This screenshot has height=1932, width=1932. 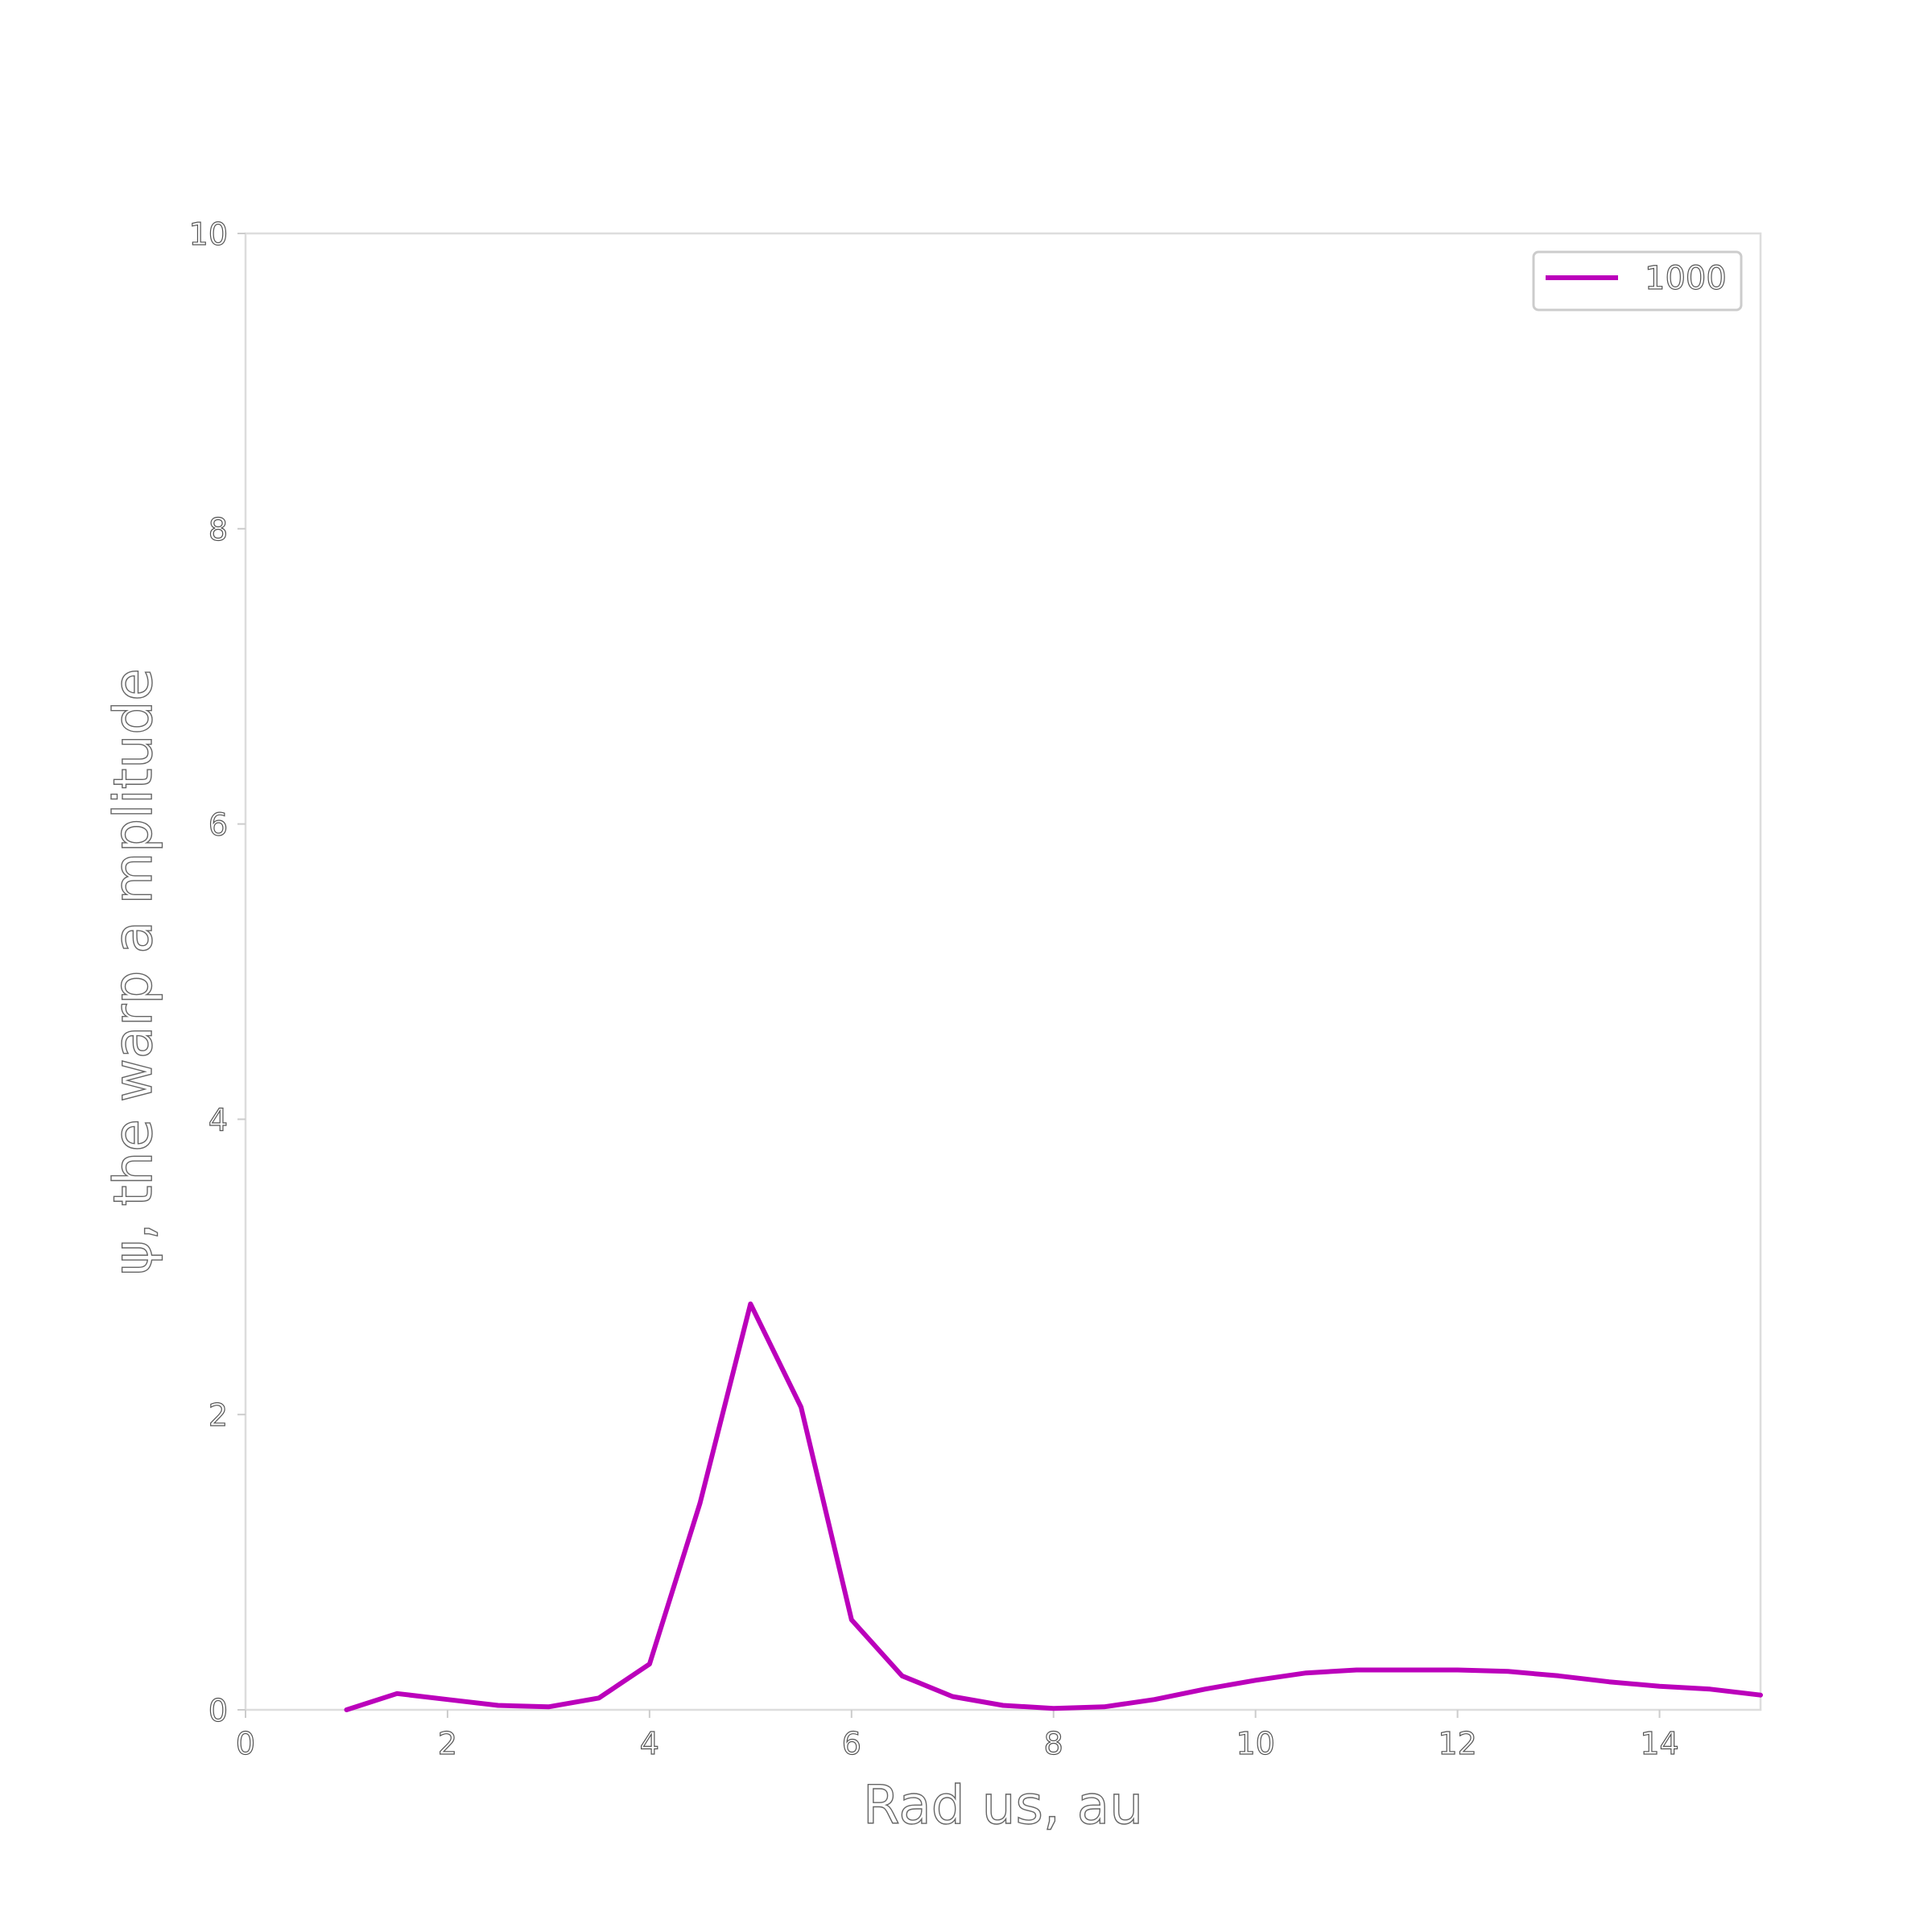 I want to click on y-tick-label: 8, so click(x=218, y=529).